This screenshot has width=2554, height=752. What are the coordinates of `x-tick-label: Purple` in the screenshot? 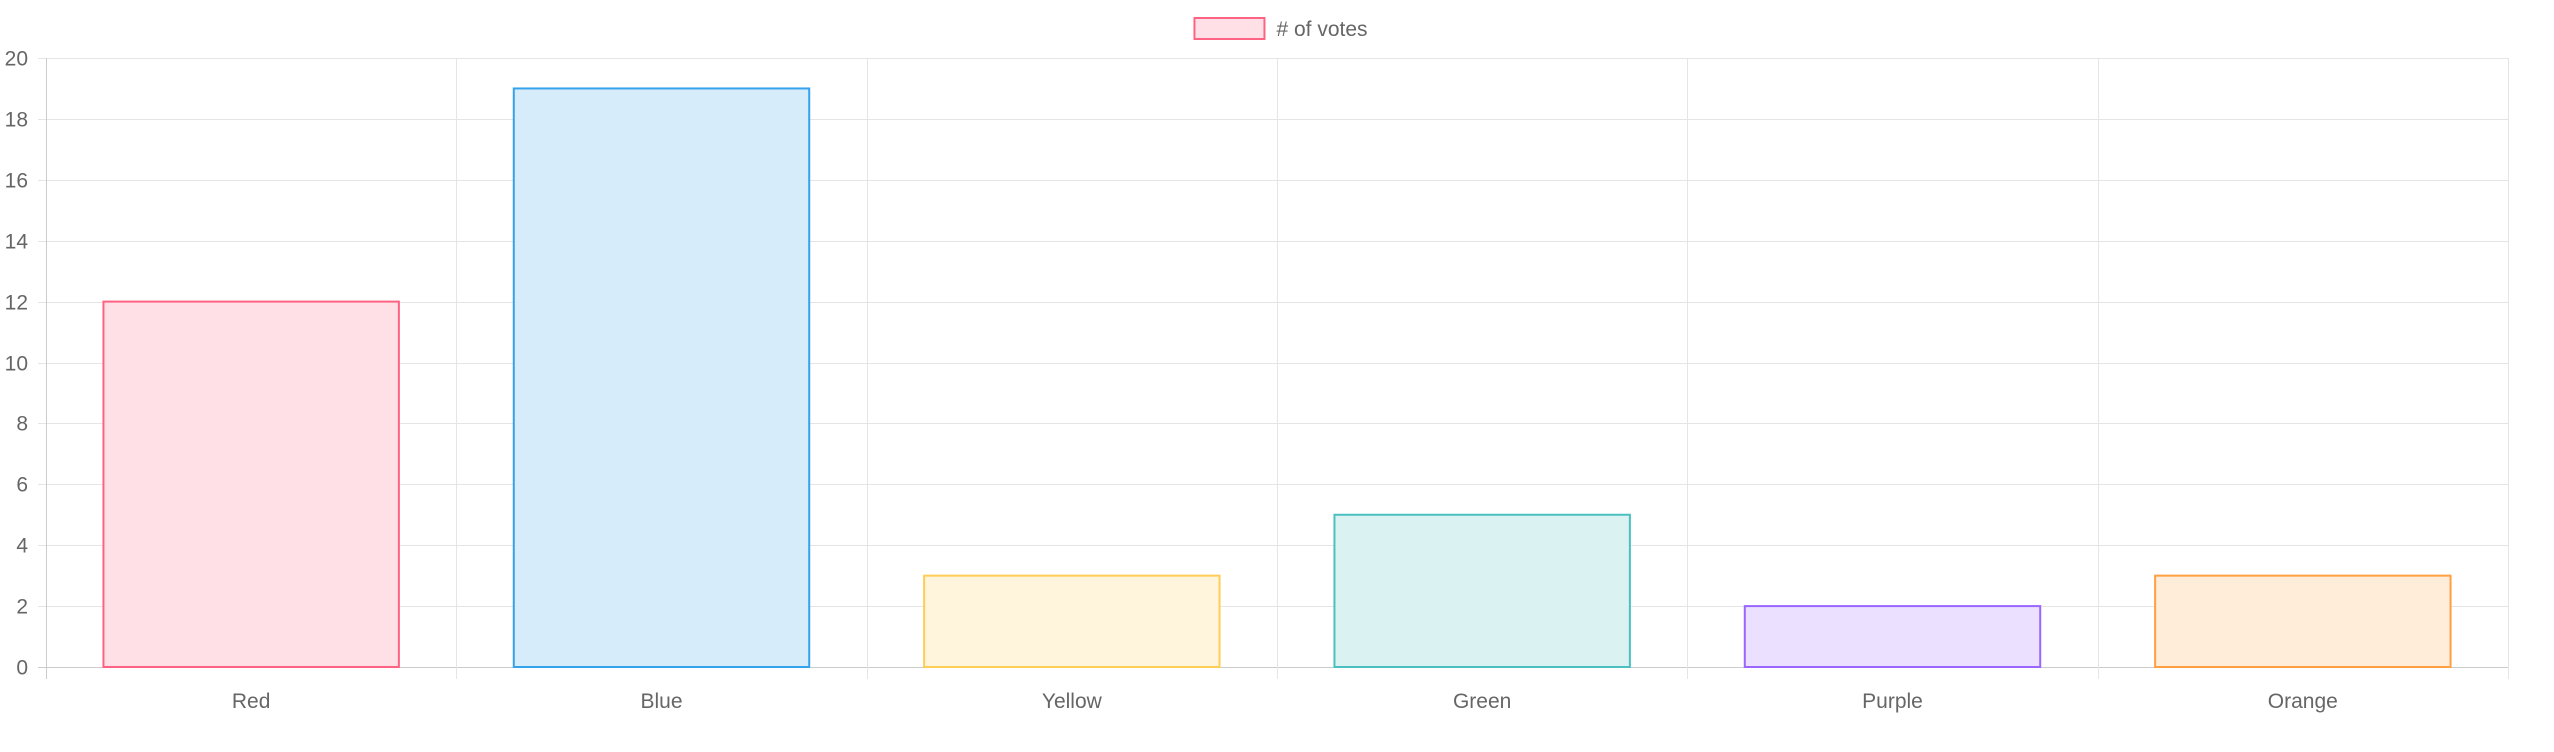 It's located at (1892, 701).